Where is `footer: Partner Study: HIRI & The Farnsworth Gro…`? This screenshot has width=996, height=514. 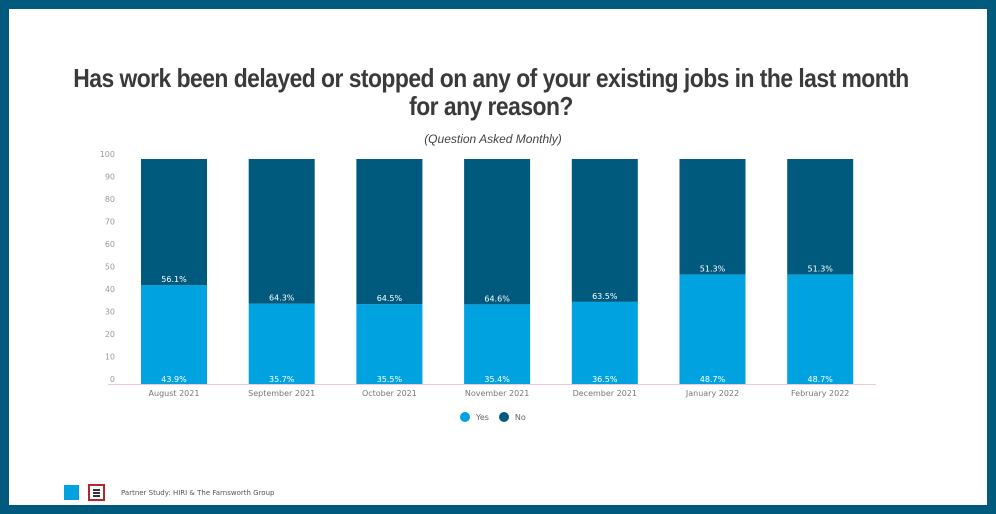
footer: Partner Study: HIRI & The Farnsworth Gro… is located at coordinates (169, 492).